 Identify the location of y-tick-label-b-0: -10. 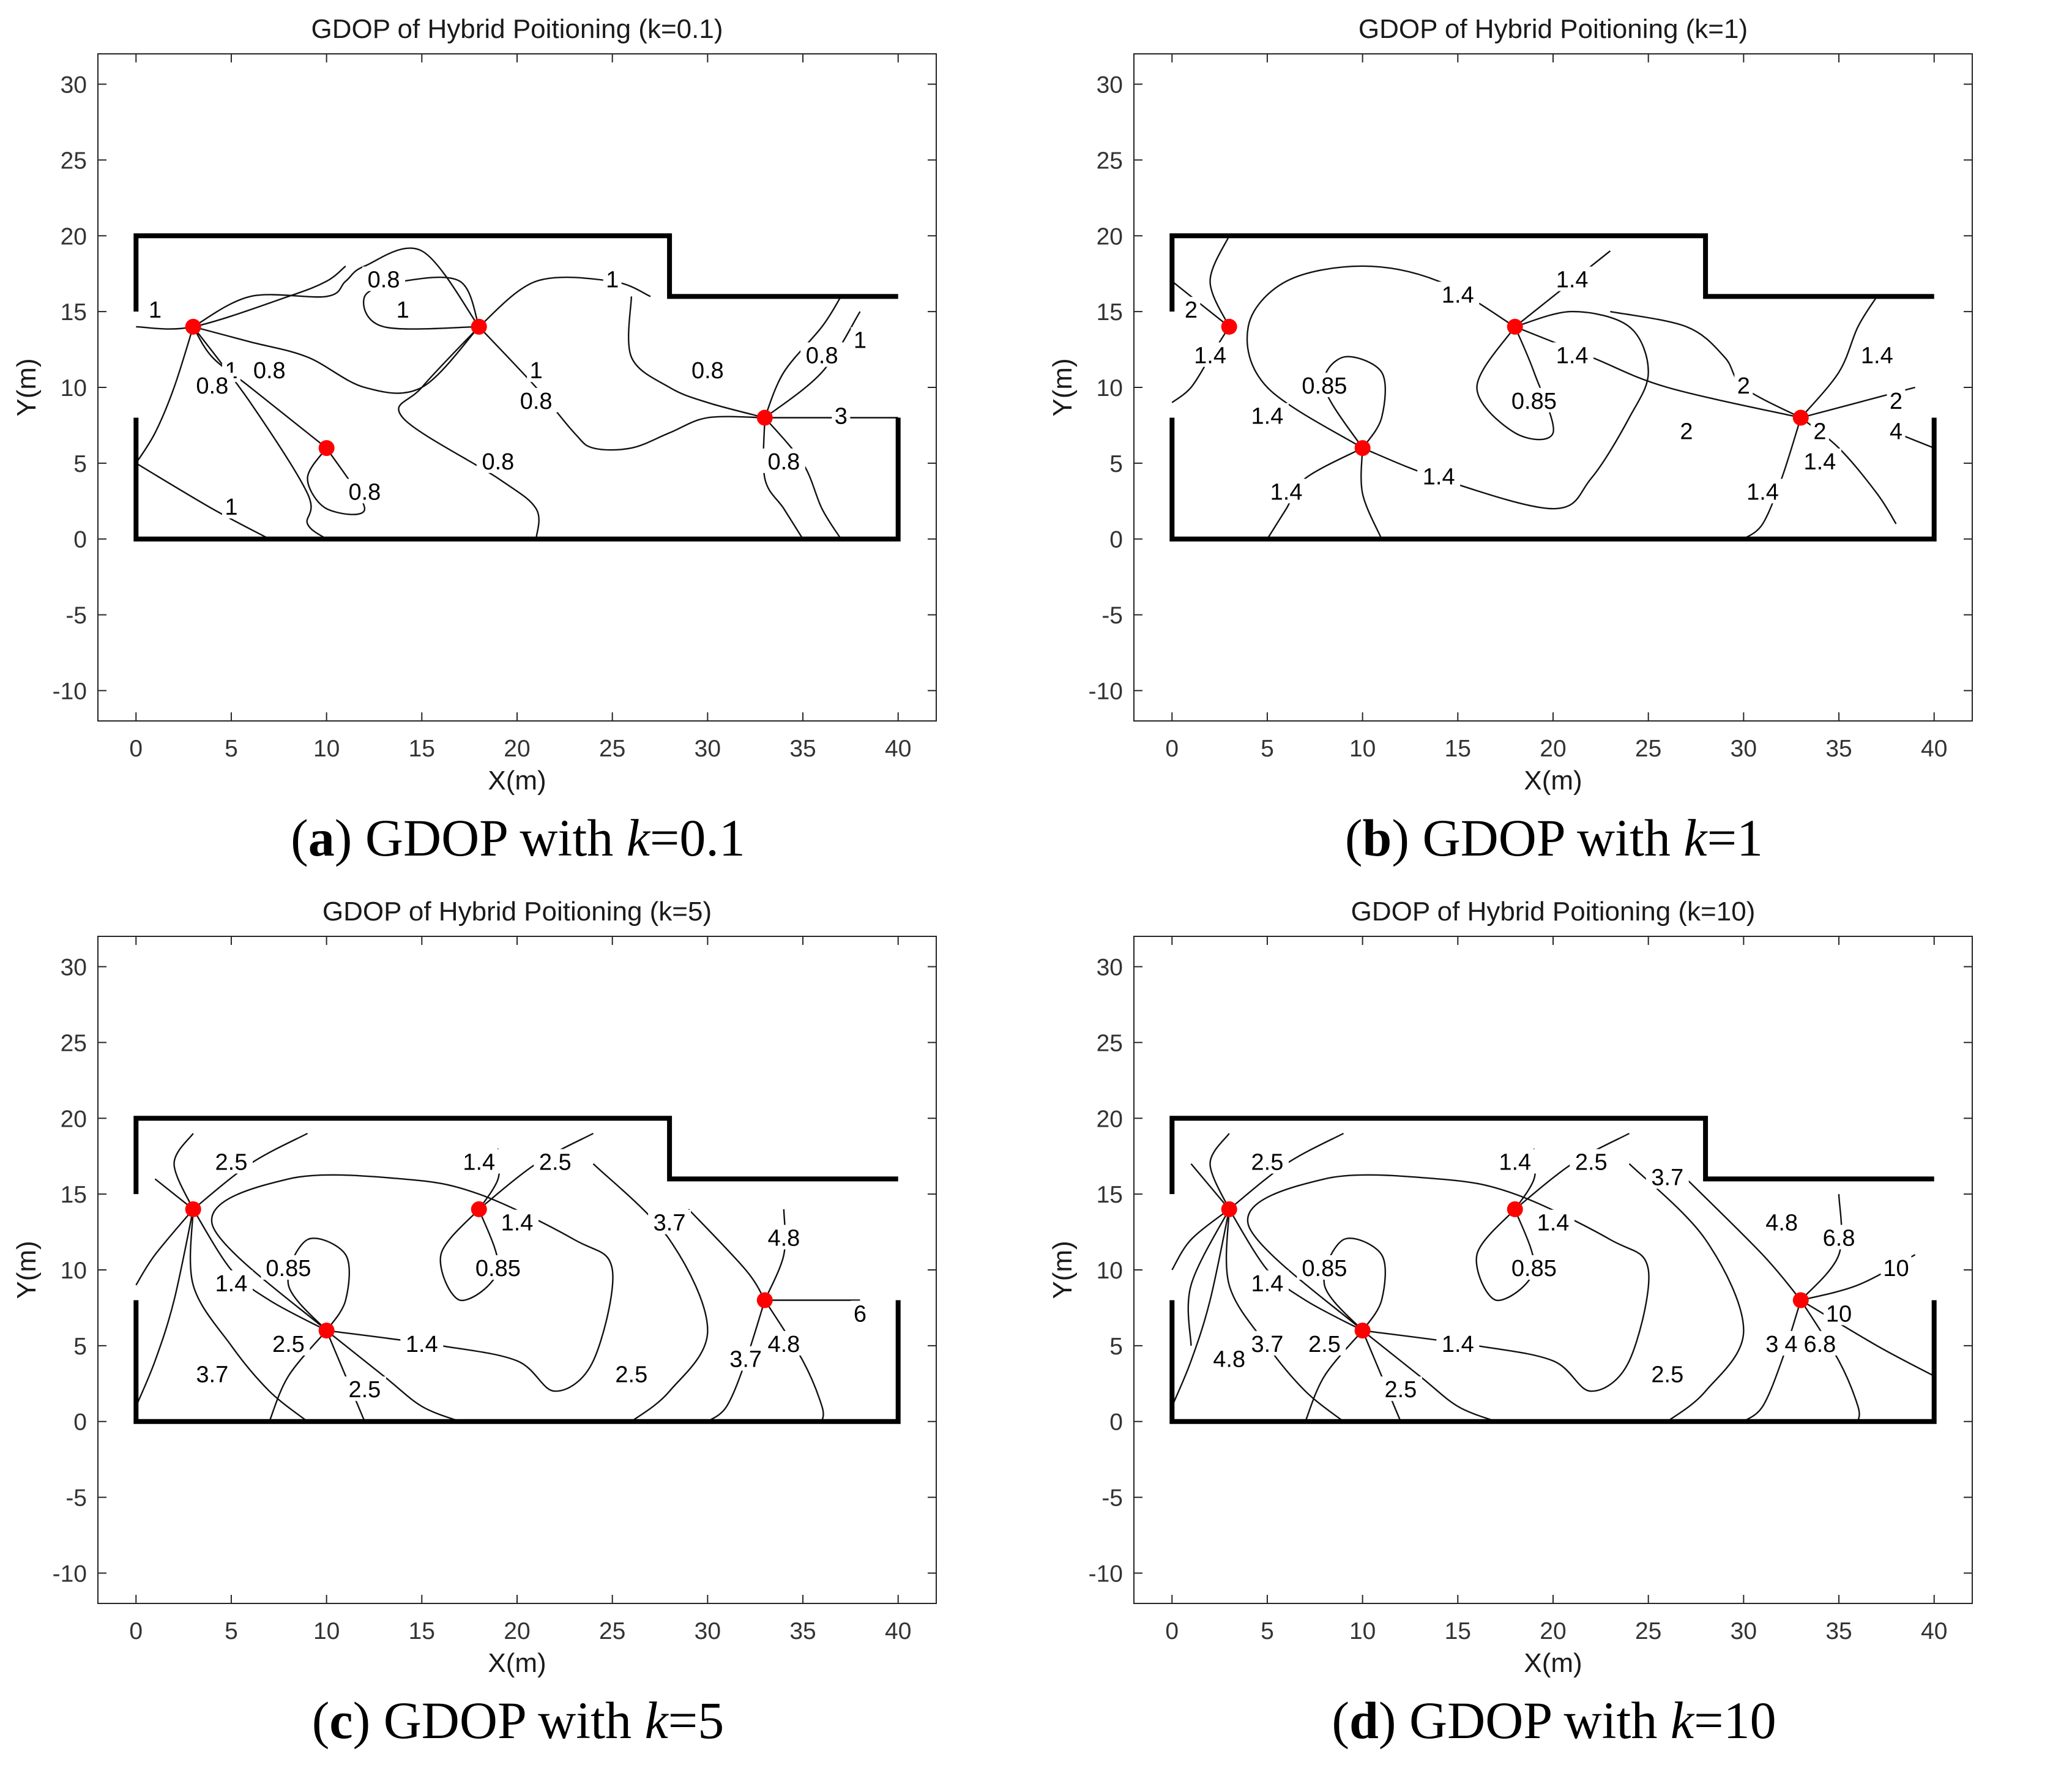
(1106, 691).